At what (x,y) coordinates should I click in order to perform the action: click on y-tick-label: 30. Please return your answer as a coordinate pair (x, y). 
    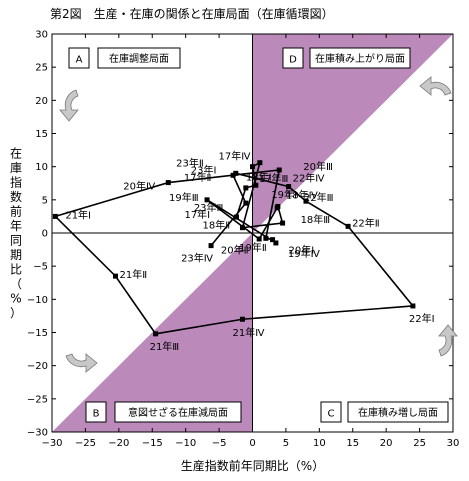
    Looking at the image, I should click on (41, 35).